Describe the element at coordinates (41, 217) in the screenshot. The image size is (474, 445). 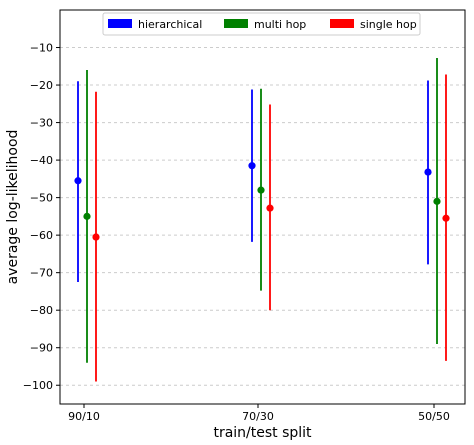
I see `y-axis: −10 −20 −30 −40 −50 −60 −70 −80 −90 −100` at that location.